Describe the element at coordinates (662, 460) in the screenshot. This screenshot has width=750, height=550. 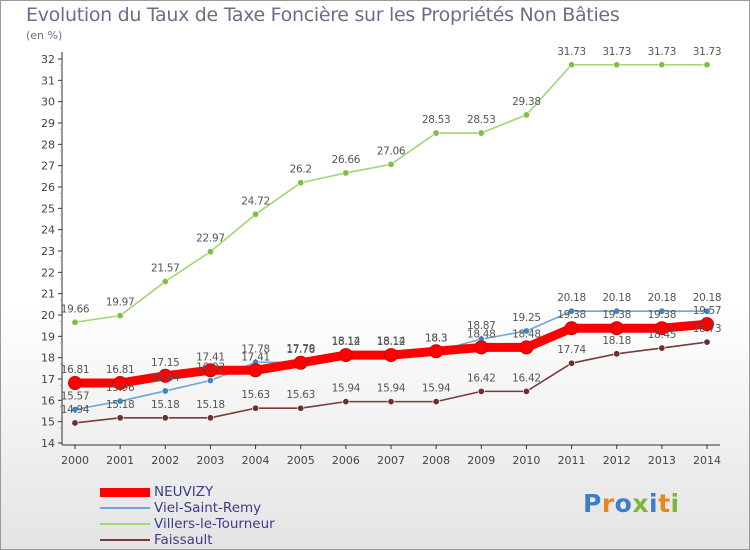
I see `x-tick-label: 2013` at that location.